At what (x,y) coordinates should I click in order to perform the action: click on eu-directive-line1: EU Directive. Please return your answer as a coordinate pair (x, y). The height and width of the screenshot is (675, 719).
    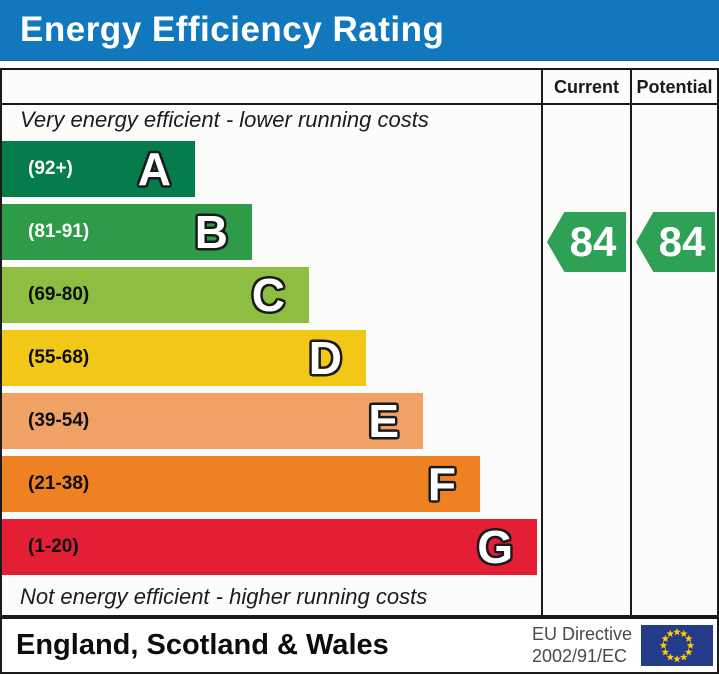
    Looking at the image, I should click on (581, 634).